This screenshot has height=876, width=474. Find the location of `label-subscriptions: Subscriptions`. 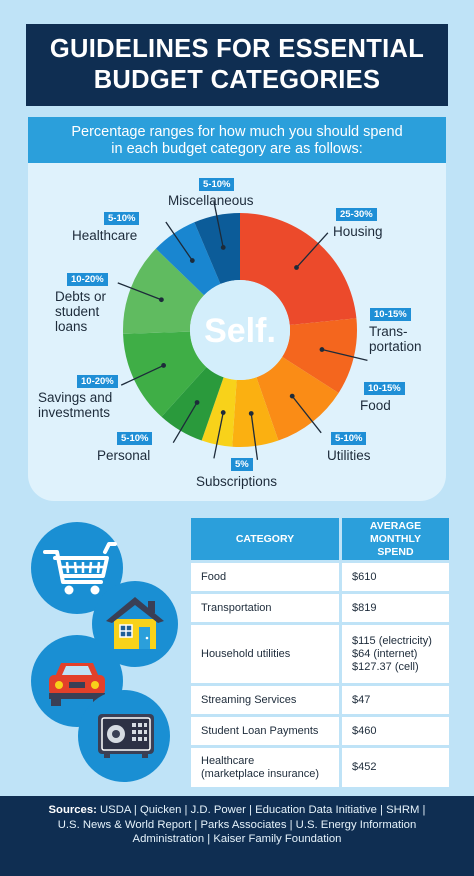

label-subscriptions: Subscriptions is located at coordinates (237, 481).